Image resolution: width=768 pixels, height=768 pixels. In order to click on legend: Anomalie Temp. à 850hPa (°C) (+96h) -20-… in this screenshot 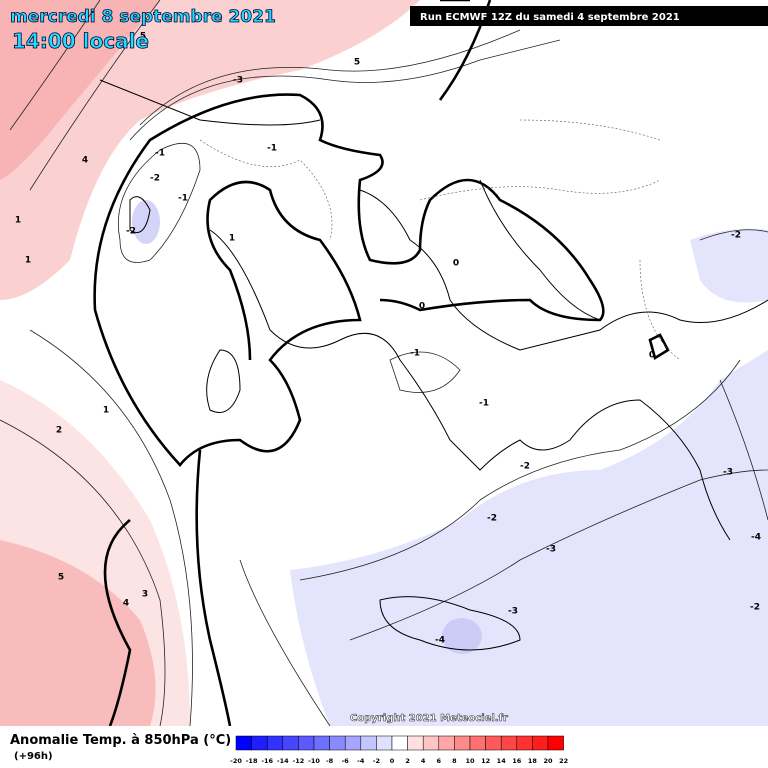, I will do `click(384, 747)`.